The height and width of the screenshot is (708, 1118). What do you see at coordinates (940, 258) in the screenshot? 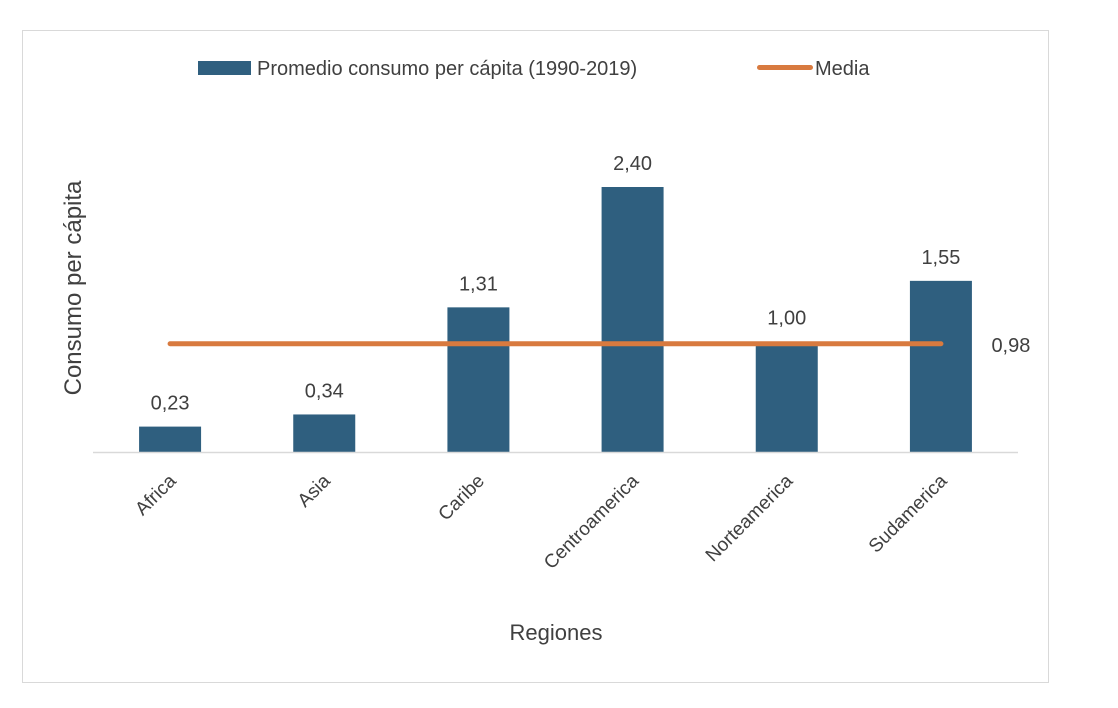
I see `data-label: 1,55` at bounding box center [940, 258].